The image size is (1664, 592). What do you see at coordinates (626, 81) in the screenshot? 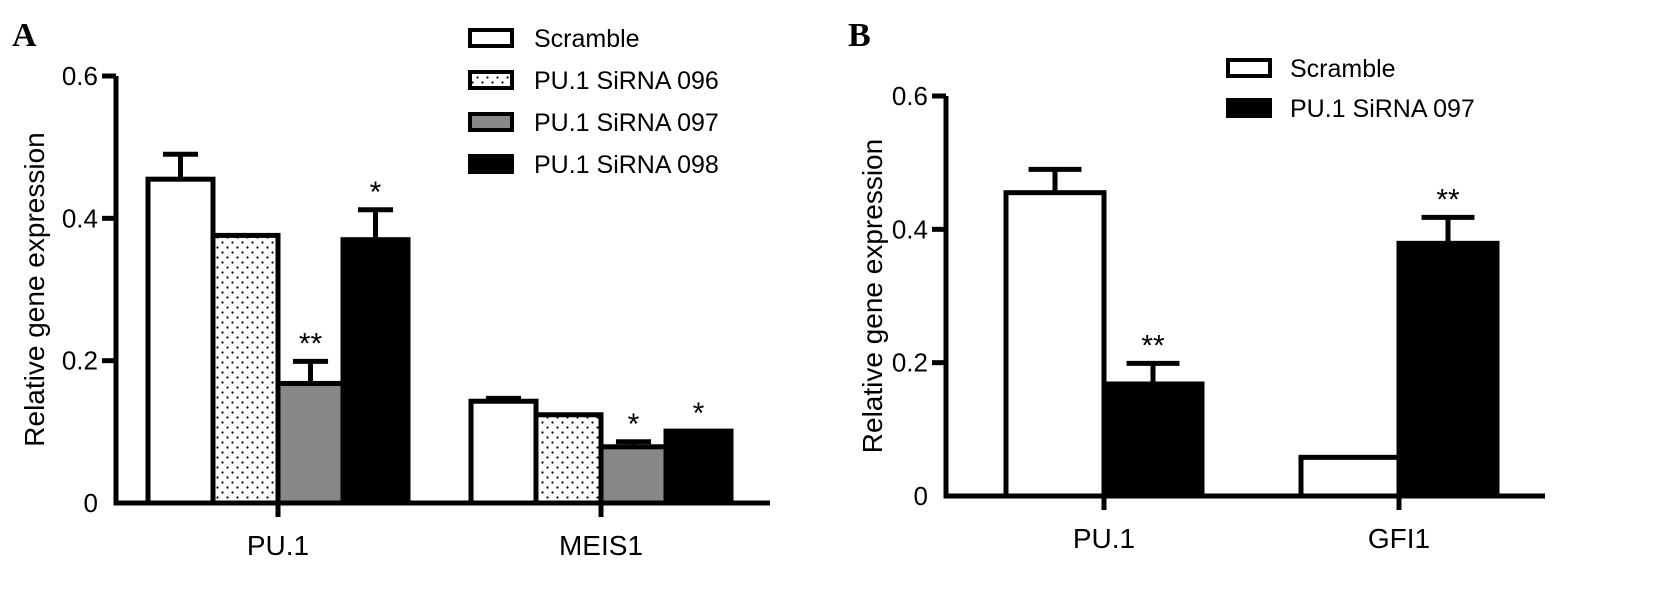
I see `legend-label: PU.1 SiRNA 096` at bounding box center [626, 81].